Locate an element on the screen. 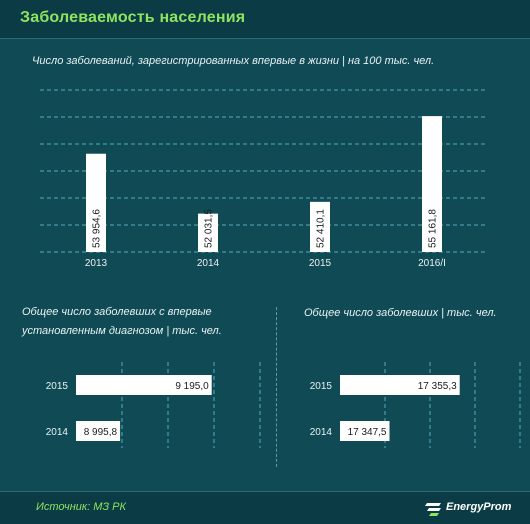 This screenshot has height=524, width=530. page-title: Заболеваемость населения is located at coordinates (133, 17).